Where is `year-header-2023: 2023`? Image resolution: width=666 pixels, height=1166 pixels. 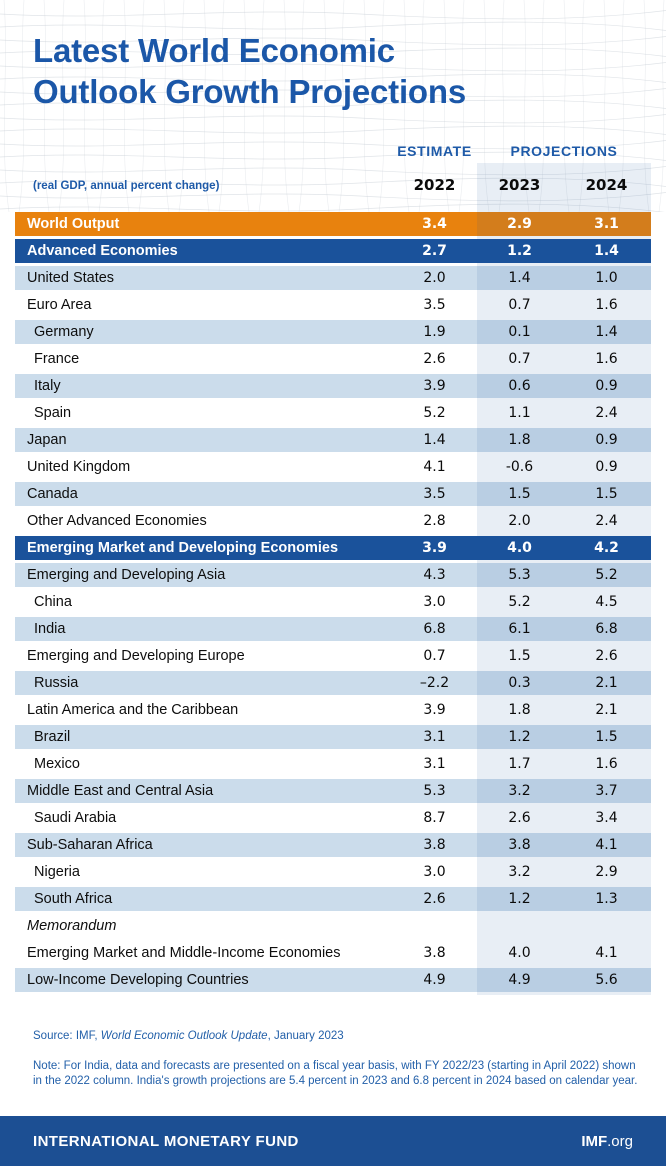 year-header-2023: 2023 is located at coordinates (519, 185).